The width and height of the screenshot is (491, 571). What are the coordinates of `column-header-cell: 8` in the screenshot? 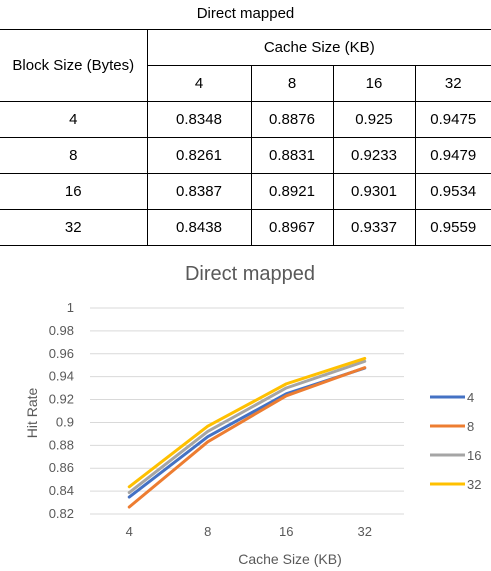 It's located at (292, 83).